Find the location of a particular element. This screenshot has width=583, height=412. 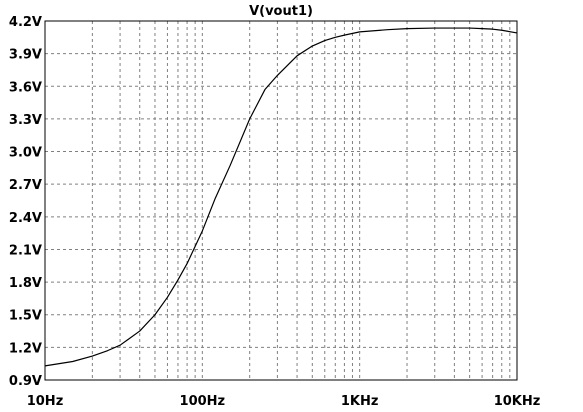

x-tick-label: 10KHz is located at coordinates (517, 401).